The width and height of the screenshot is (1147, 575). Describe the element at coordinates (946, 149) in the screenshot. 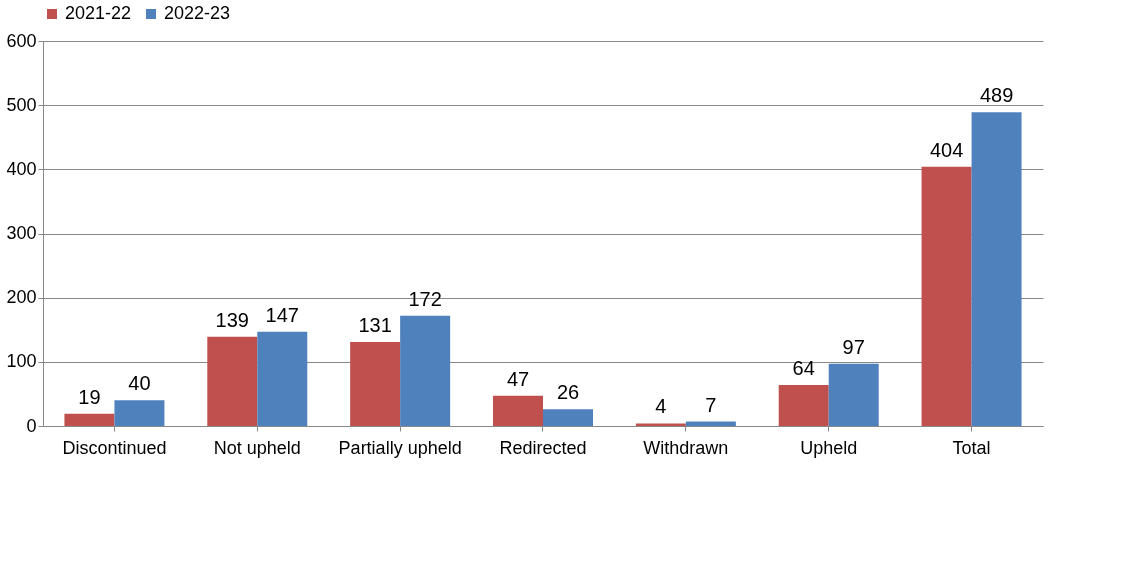

I see `data-label: 404` at that location.